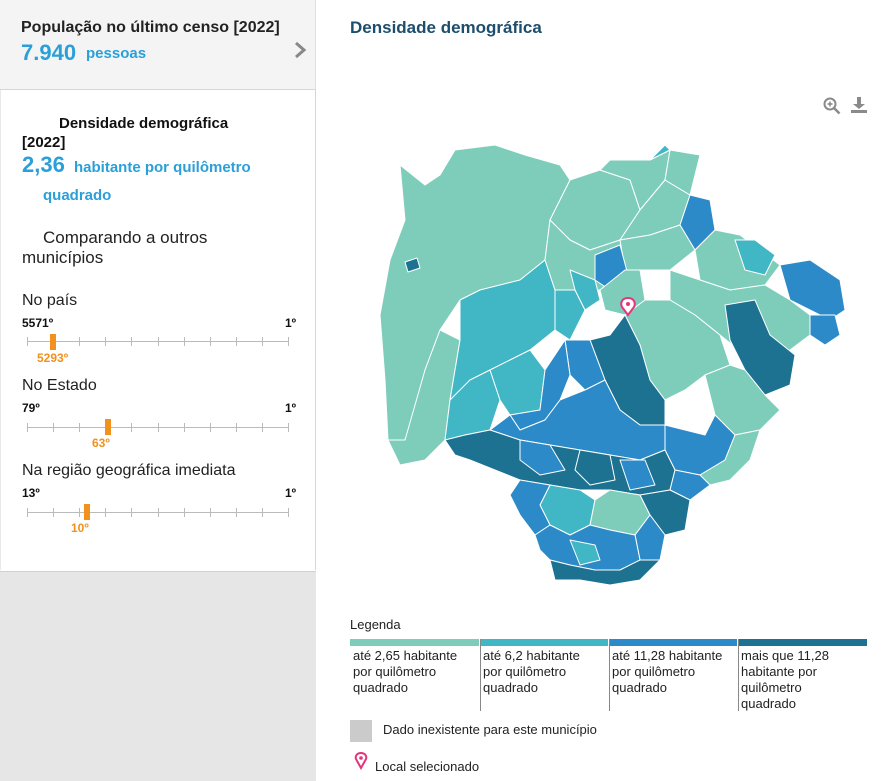  I want to click on rank-region-min: 1º, so click(291, 493).